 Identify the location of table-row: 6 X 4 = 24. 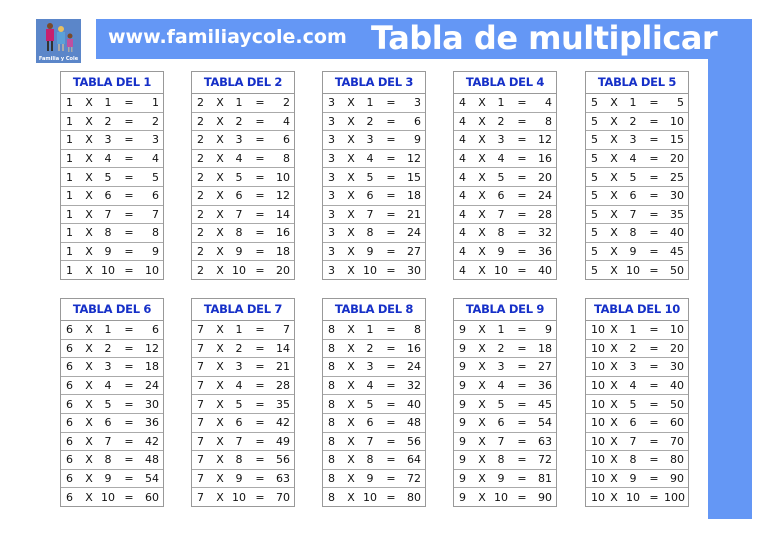
(112, 386).